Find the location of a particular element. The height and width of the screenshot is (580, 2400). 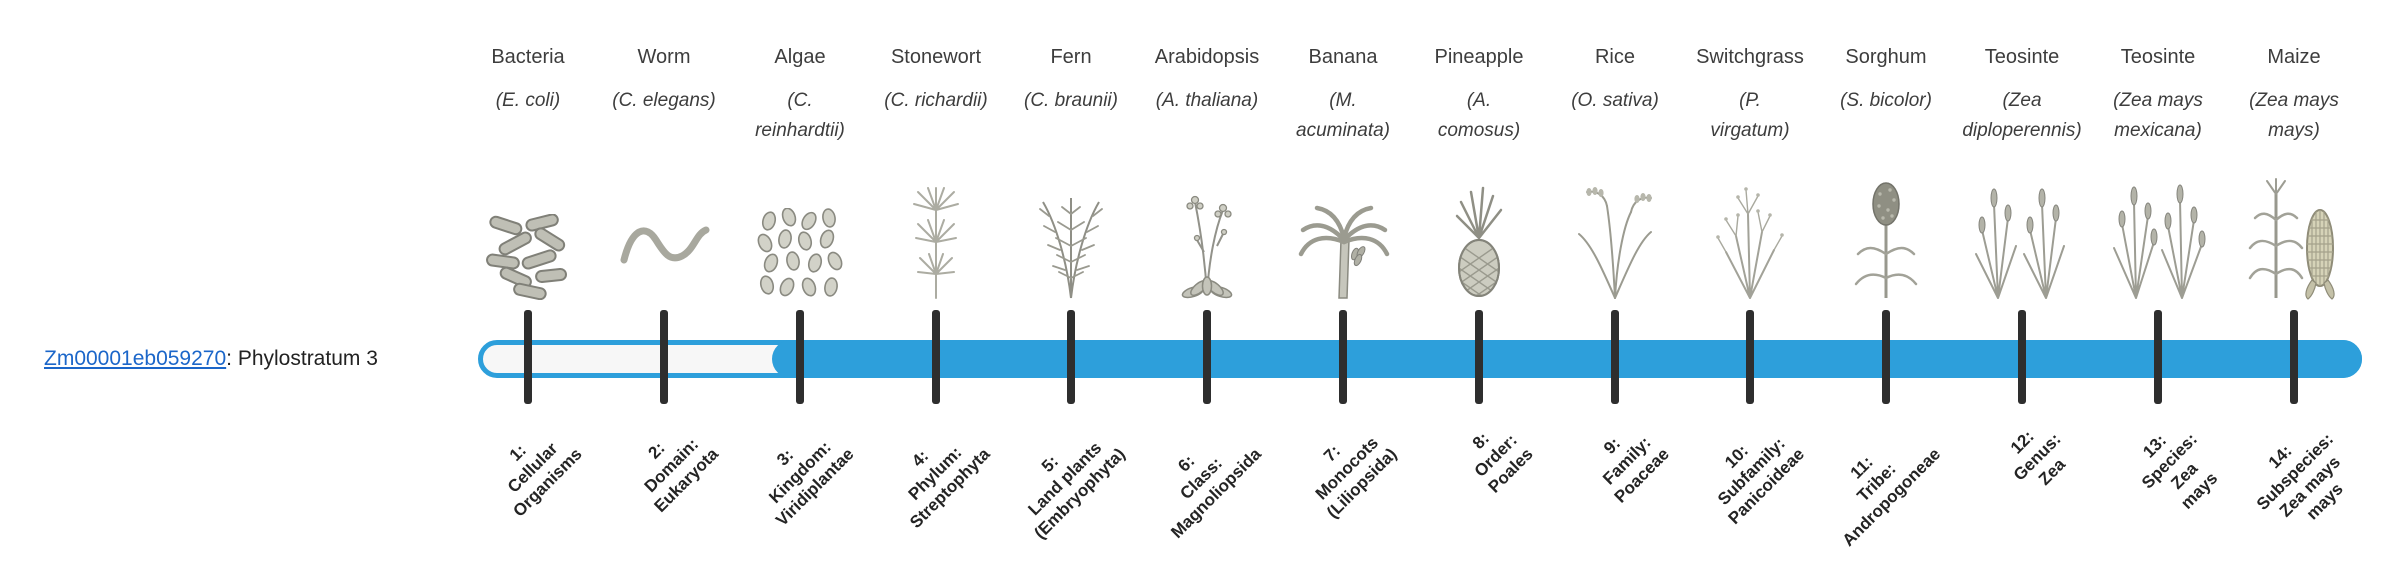

stonewort-icon is located at coordinates (936, 234).